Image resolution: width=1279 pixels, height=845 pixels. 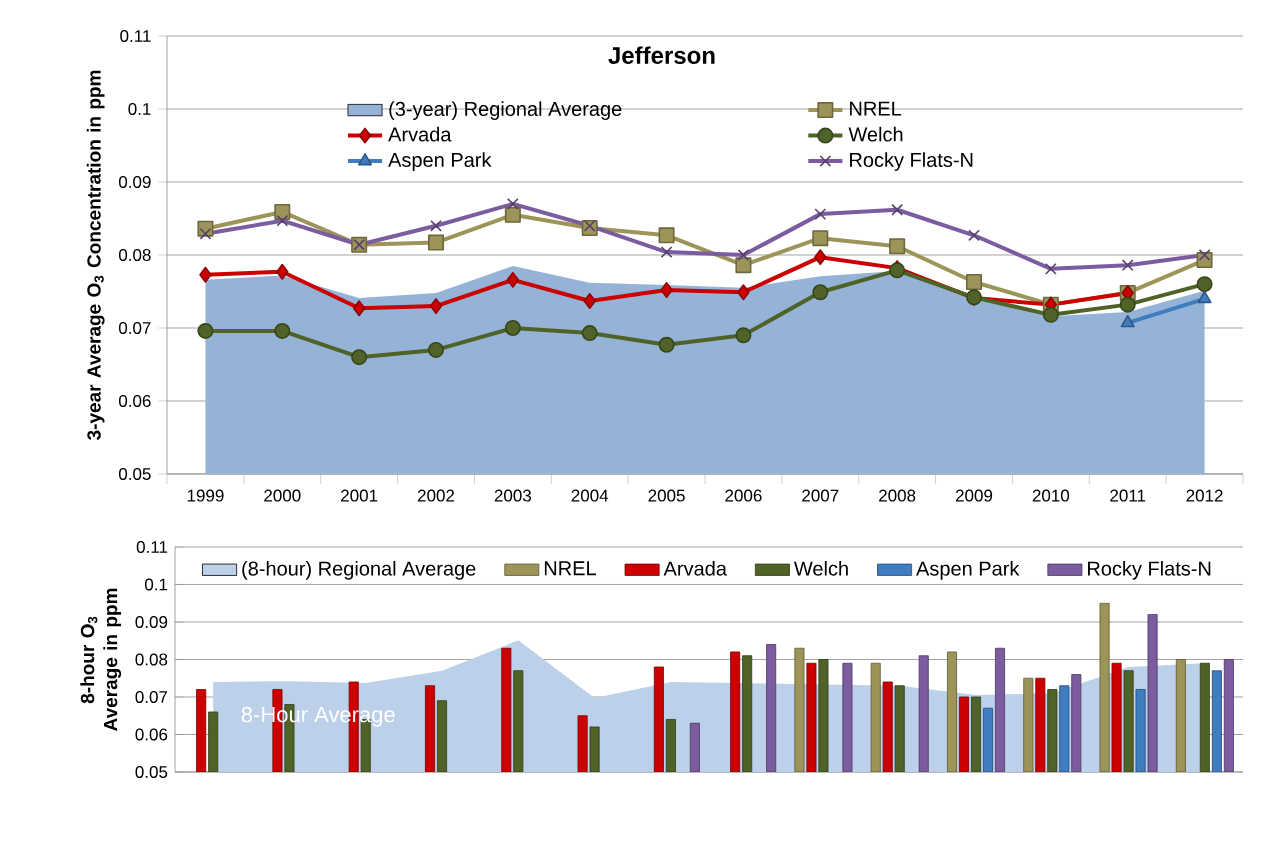 What do you see at coordinates (743, 495) in the screenshot?
I see `x-tick-label: 2006` at bounding box center [743, 495].